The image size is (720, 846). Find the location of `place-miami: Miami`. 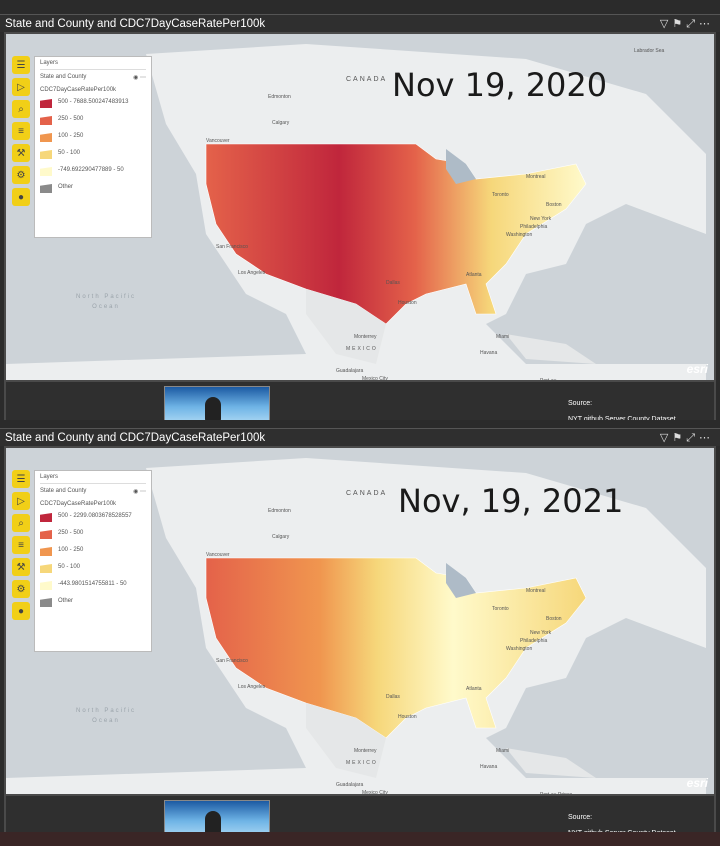

place-miami: Miami is located at coordinates (503, 751).